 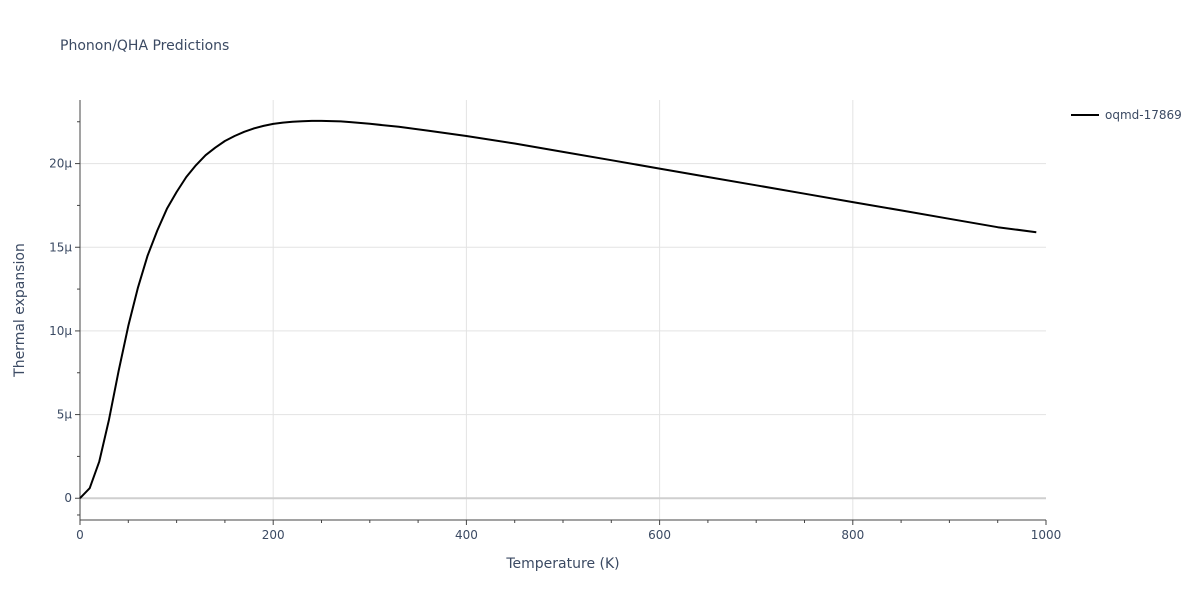 I want to click on x-tick-label: 1000, so click(x=1046, y=535).